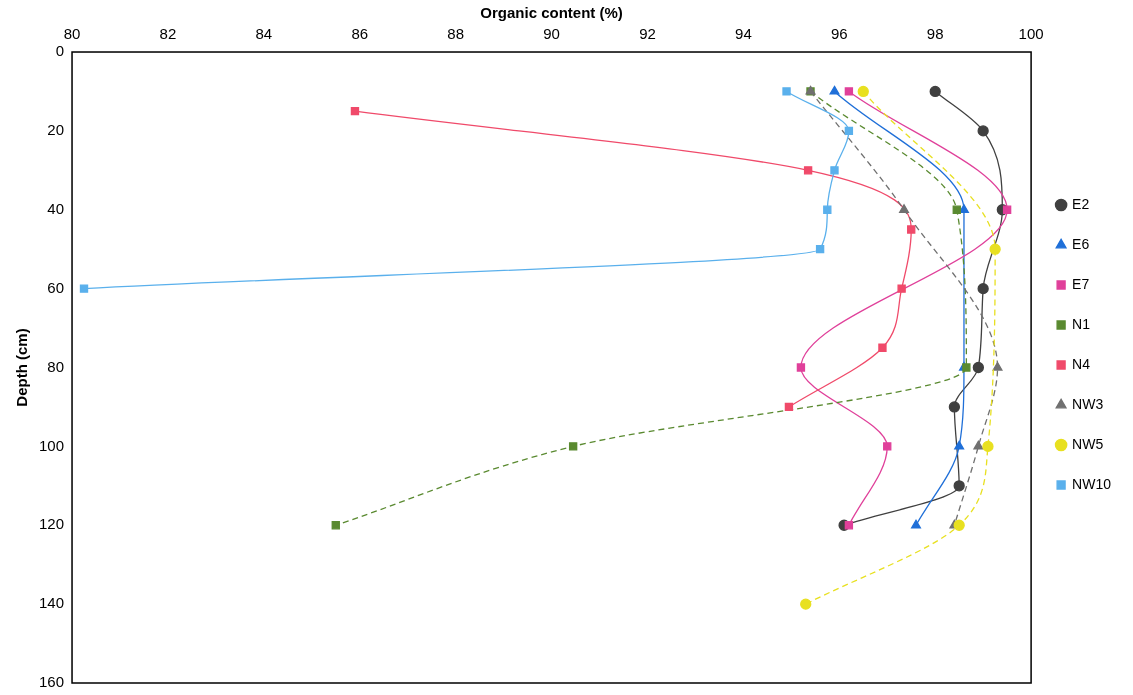  Describe the element at coordinates (168, 34) in the screenshot. I see `x-tick-label: 82` at that location.